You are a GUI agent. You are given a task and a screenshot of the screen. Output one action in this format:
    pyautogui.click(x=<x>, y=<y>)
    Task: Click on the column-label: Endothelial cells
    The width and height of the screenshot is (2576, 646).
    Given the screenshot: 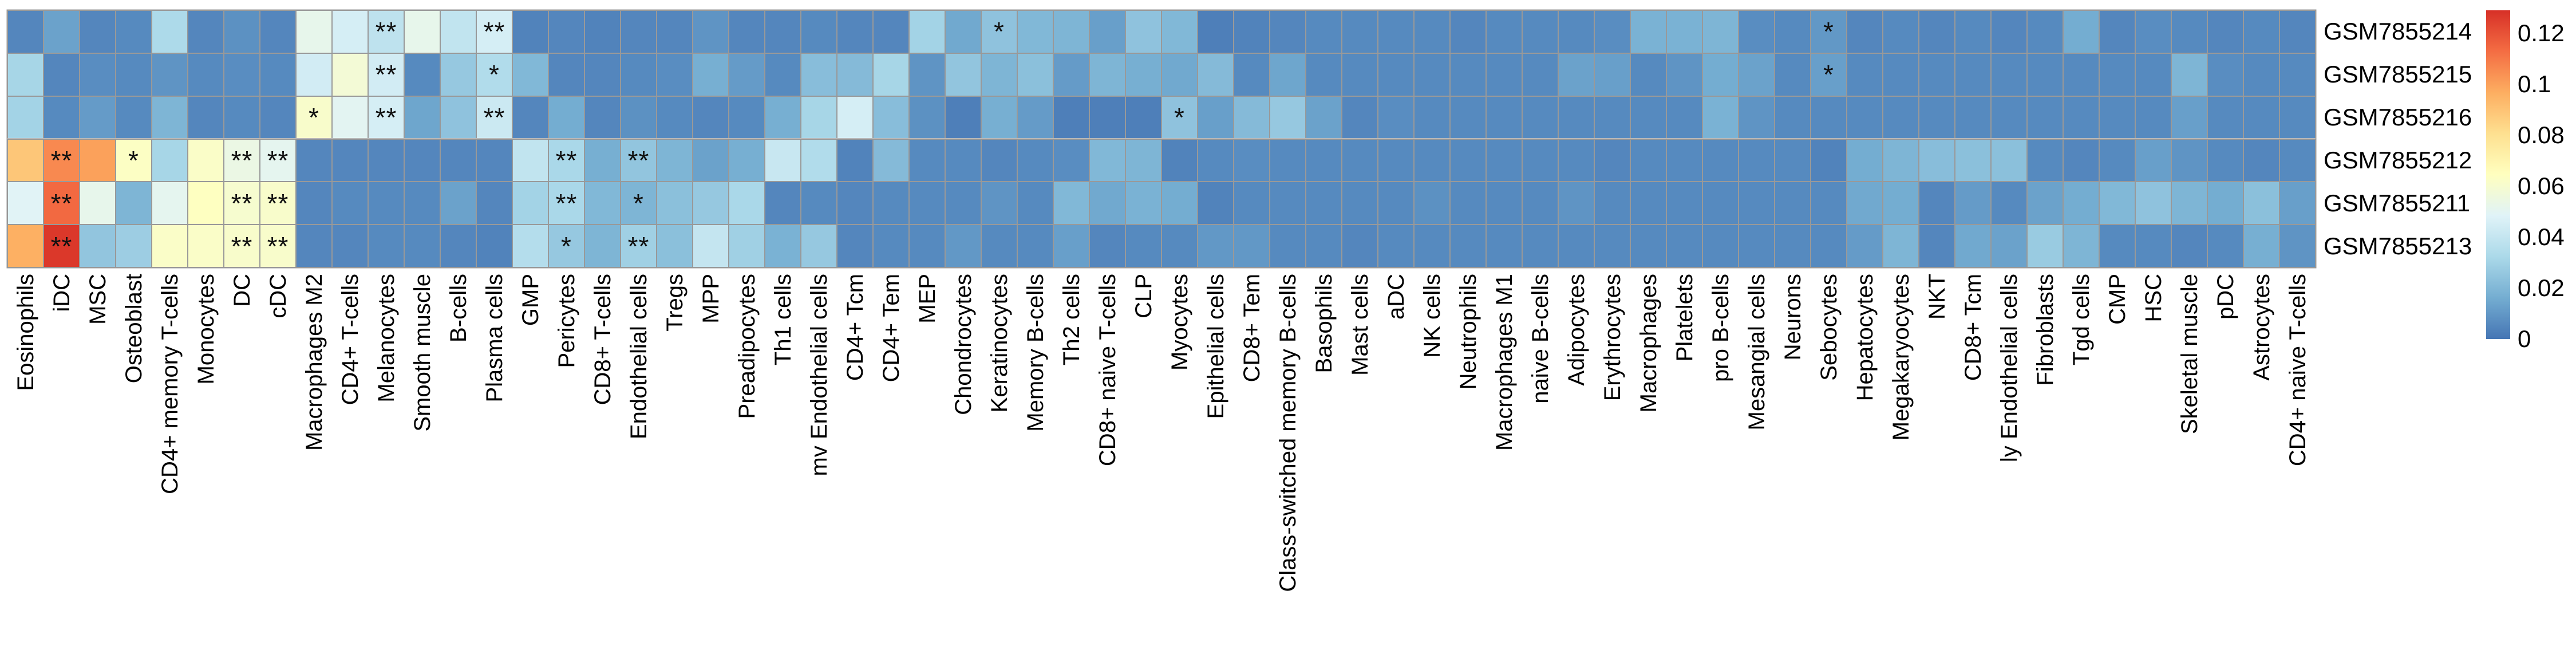 What is the action you would take?
    pyautogui.click(x=638, y=357)
    